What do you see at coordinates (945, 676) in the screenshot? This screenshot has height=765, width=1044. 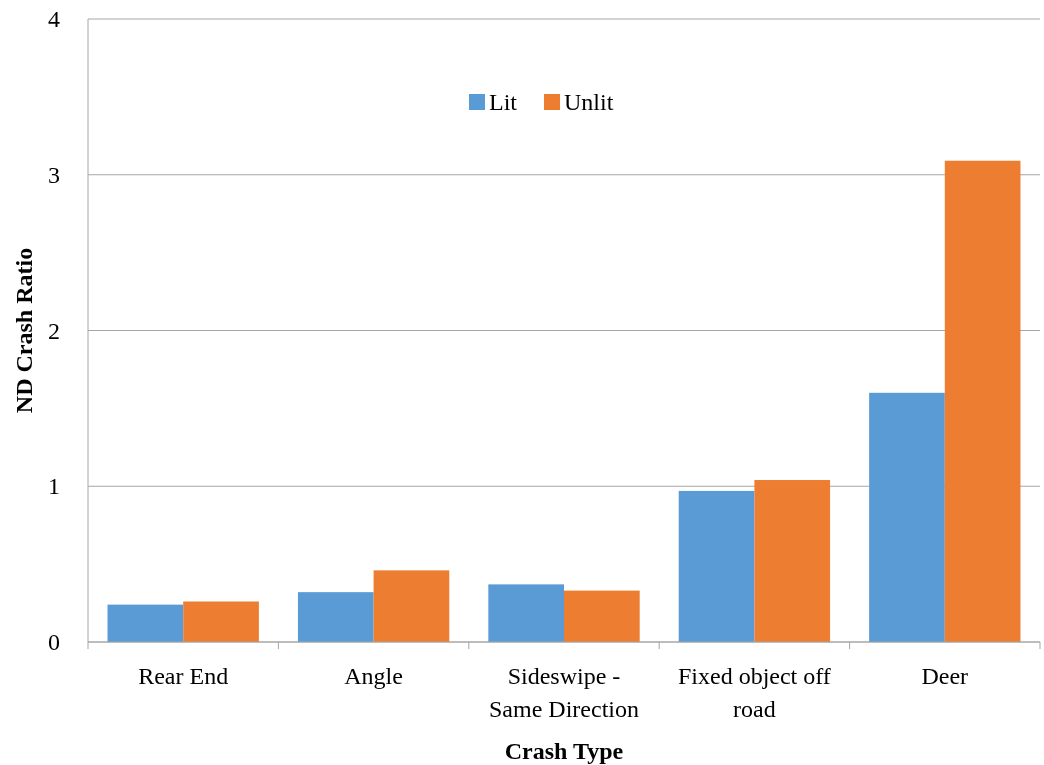 I see `x-tick-label: Deer` at bounding box center [945, 676].